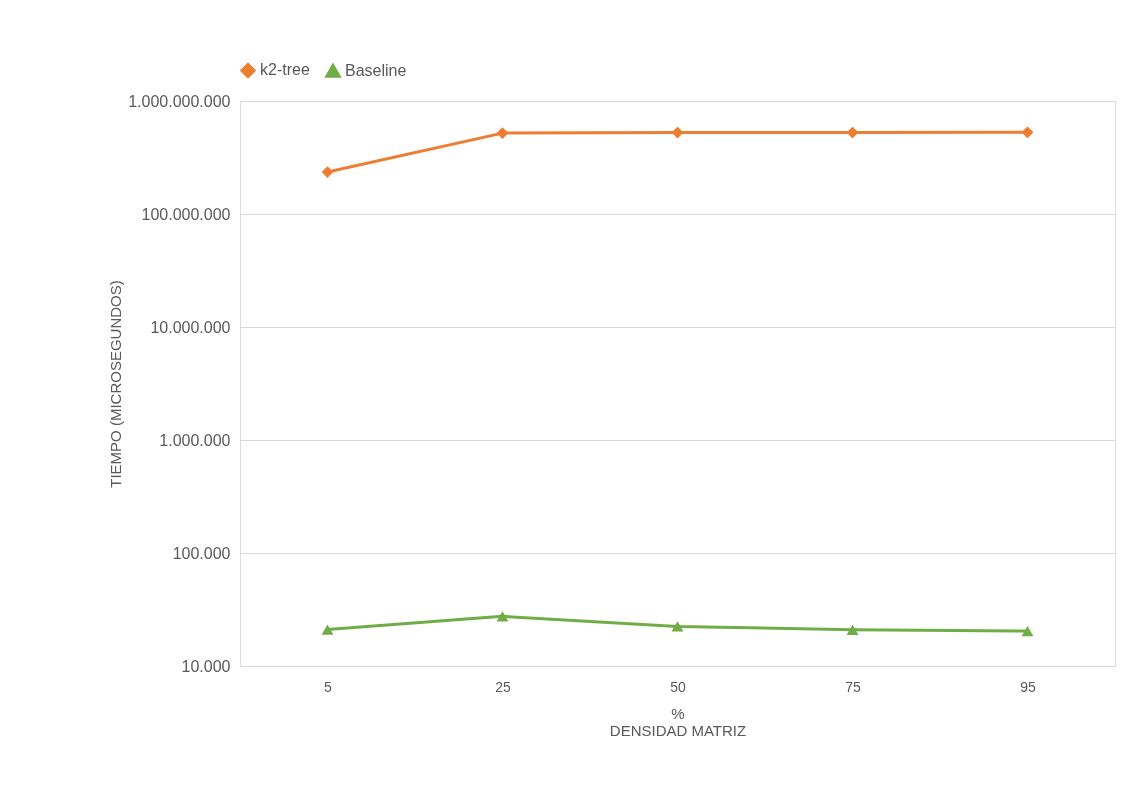 Image resolution: width=1134 pixels, height=810 pixels. Describe the element at coordinates (853, 686) in the screenshot. I see `x-tick-label: 75` at that location.